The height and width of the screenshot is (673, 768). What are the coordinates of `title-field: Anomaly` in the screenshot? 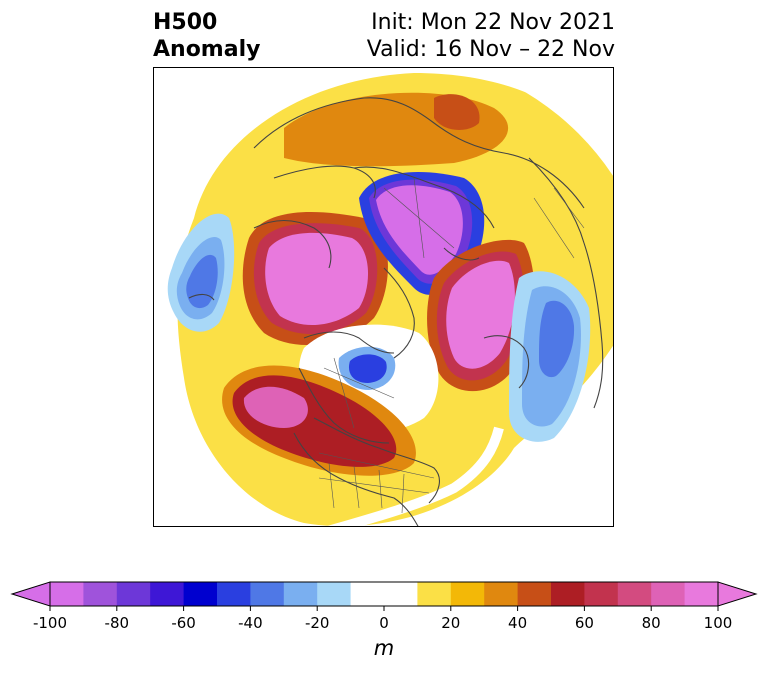 It's located at (207, 49).